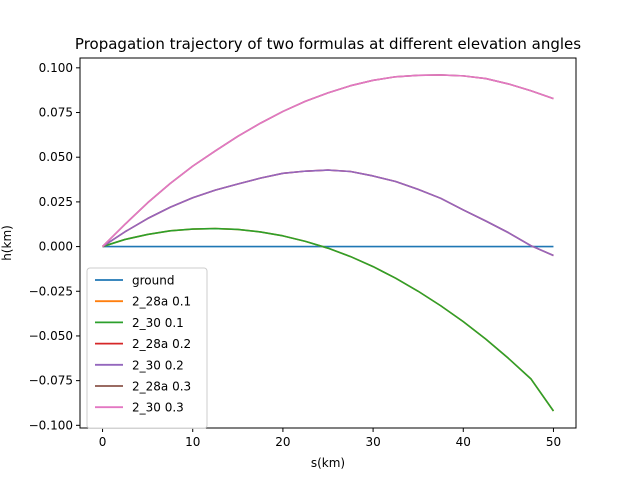 This screenshot has height=484, width=640. Describe the element at coordinates (372, 442) in the screenshot. I see `x-tick-label-3: 30` at that location.